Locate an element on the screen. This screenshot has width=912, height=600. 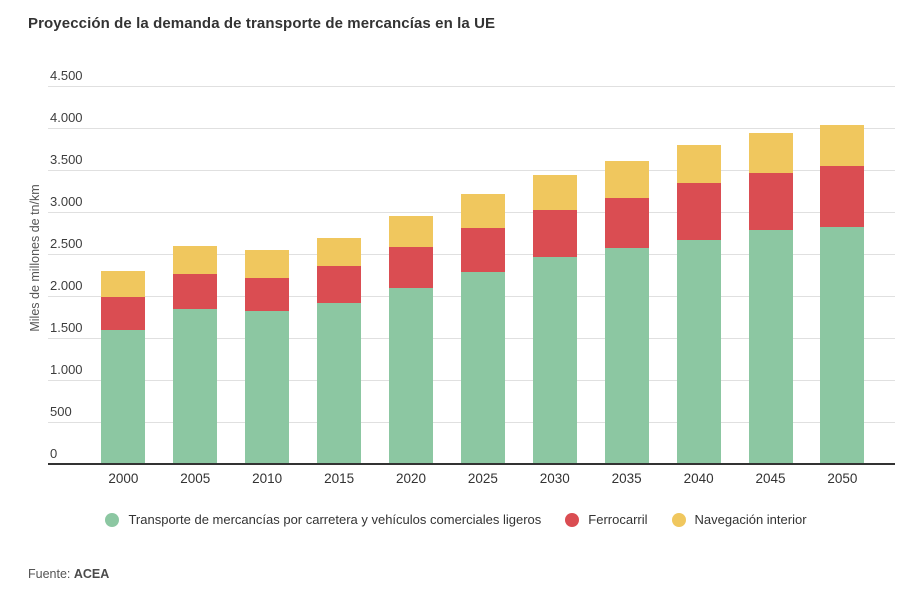
y-tick-label-1.000: 1.000 is located at coordinates (66, 369).